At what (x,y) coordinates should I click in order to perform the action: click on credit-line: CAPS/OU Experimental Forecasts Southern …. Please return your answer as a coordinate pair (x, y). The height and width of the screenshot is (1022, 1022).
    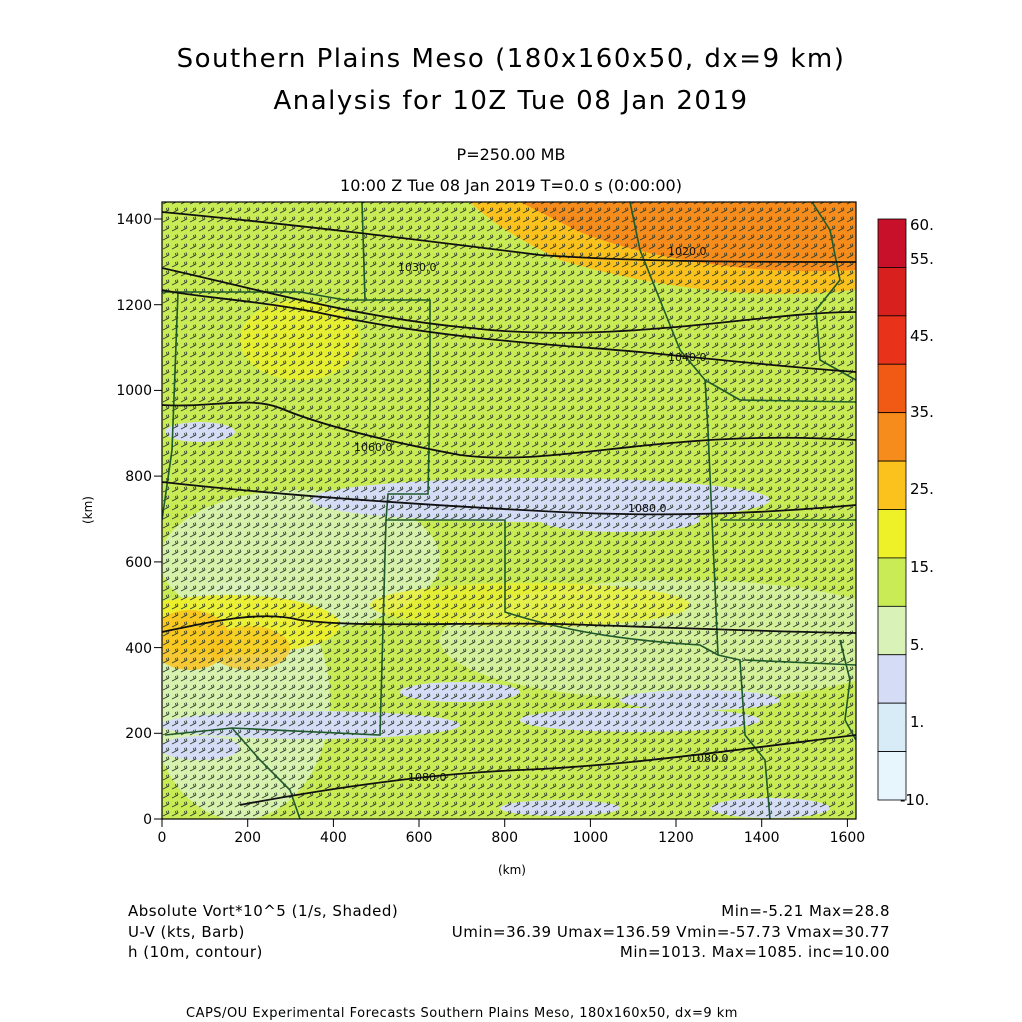
    Looking at the image, I should click on (462, 1013).